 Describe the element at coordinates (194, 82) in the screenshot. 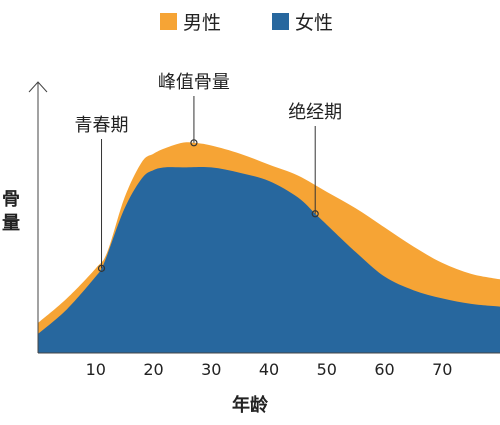

I see `annotation-label-1: 峰值骨量` at that location.